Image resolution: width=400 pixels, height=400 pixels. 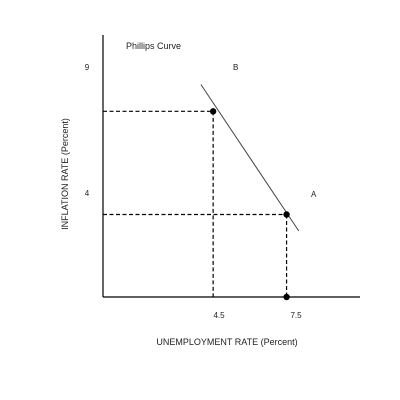 I want to click on axis-point-a, so click(x=286, y=297).